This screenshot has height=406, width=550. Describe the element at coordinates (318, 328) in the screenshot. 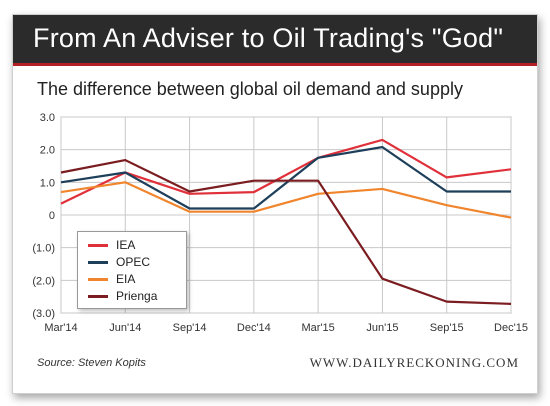

I see `x-tick-label: Mar'15` at that location.